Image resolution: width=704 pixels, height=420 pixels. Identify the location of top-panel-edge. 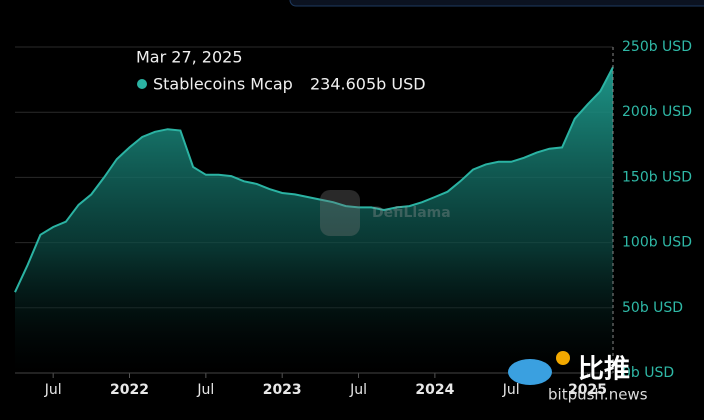
(496, 3).